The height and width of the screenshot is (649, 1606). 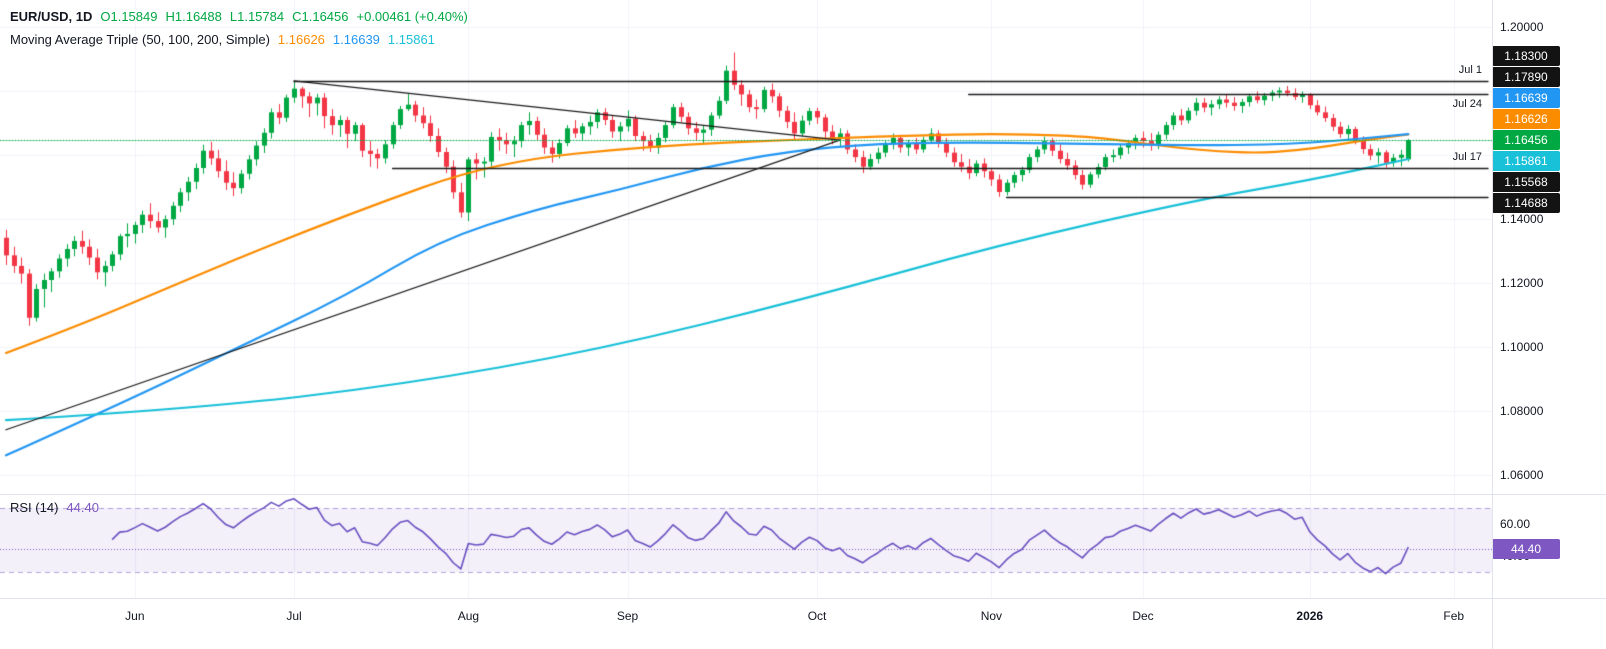 What do you see at coordinates (294, 616) in the screenshot?
I see `time-tick-jul: Jul` at bounding box center [294, 616].